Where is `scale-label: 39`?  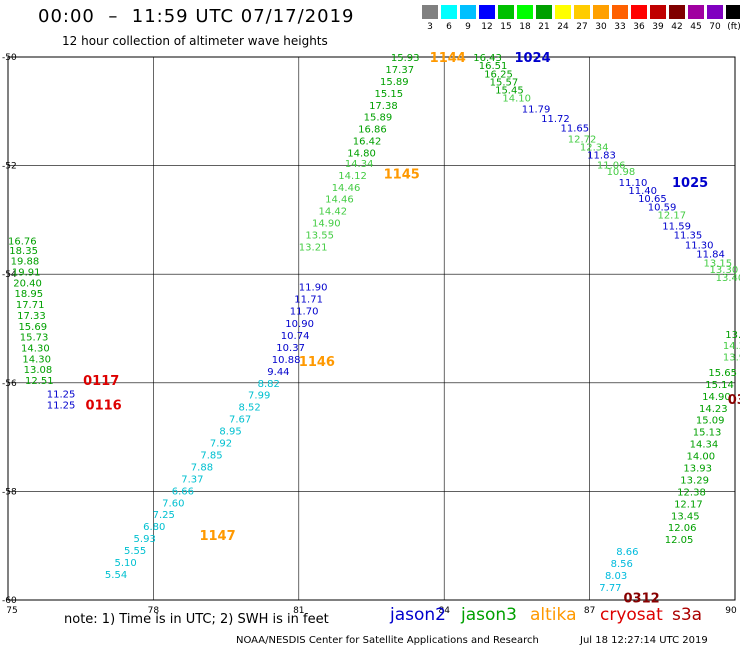
scale-label: 39 is located at coordinates (658, 27).